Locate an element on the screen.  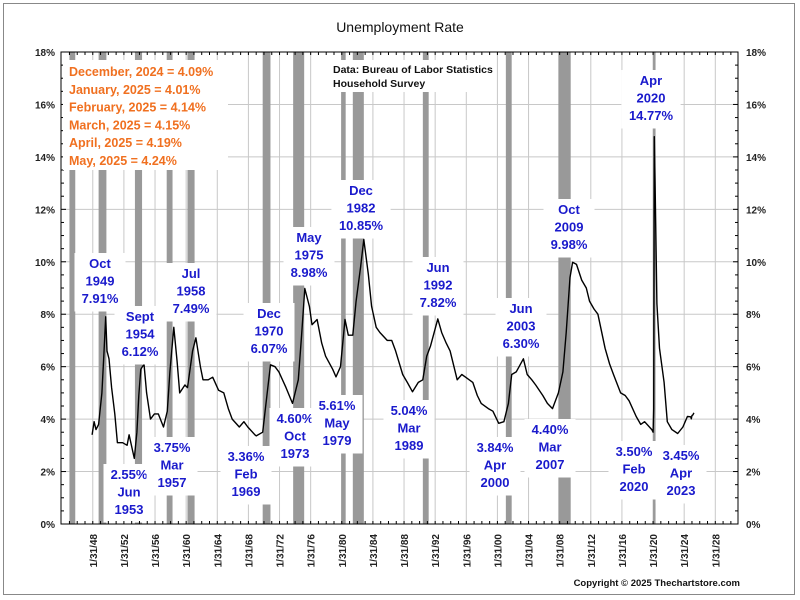
annotation-text: 1958 is located at coordinates (191, 291).